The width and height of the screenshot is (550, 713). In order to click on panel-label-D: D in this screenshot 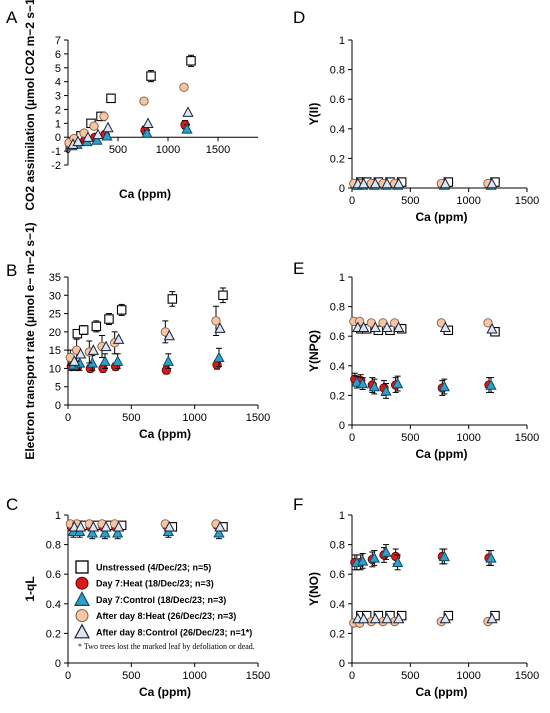, I will do `click(299, 17)`.